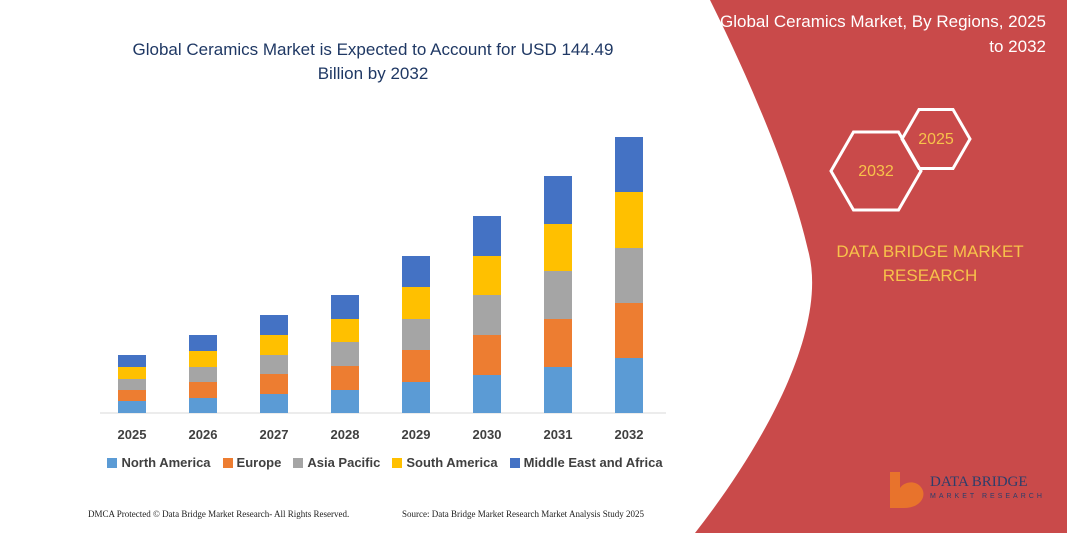 Image resolution: width=1067 pixels, height=533 pixels. I want to click on x-tick-label: 2031, so click(558, 434).